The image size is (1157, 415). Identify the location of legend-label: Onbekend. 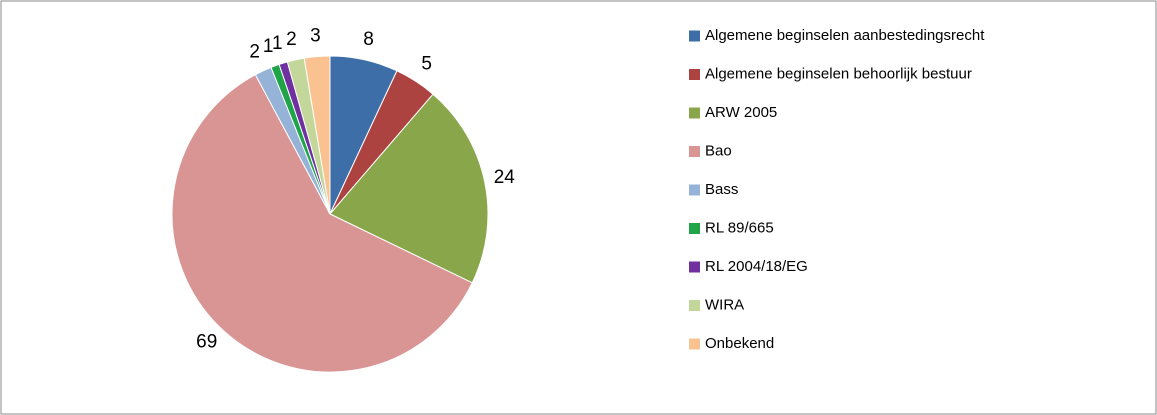
(739, 343).